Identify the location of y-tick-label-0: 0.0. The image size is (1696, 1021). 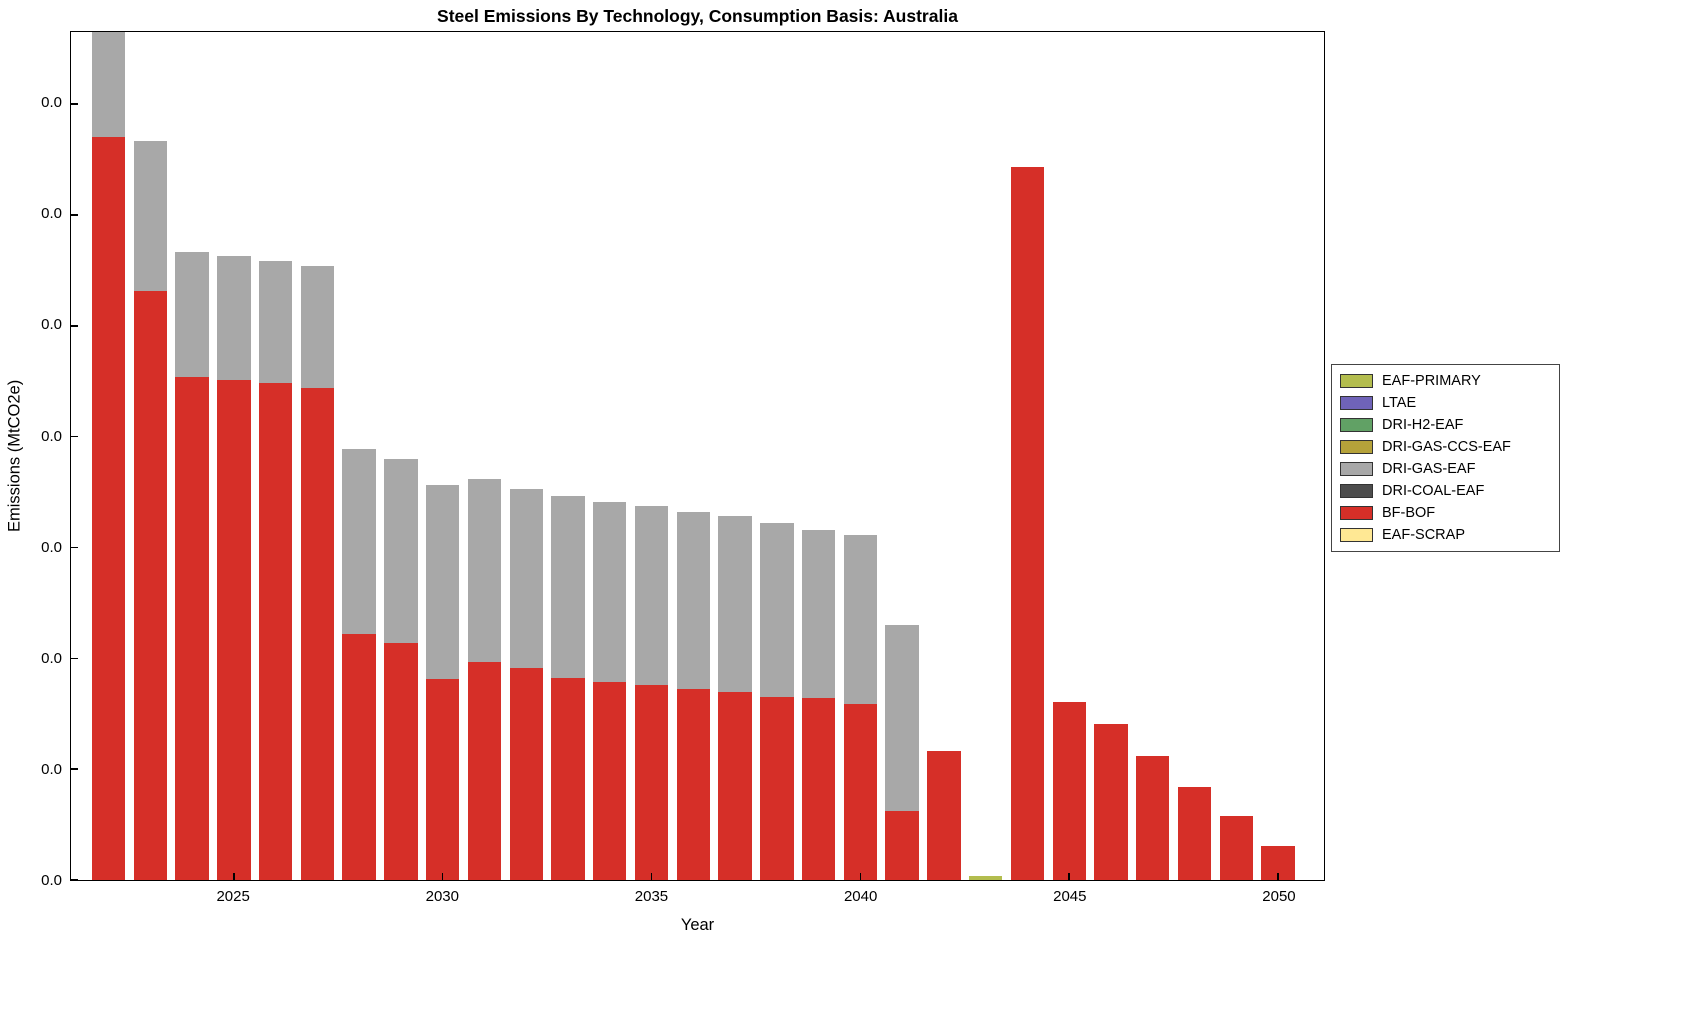
(51, 880).